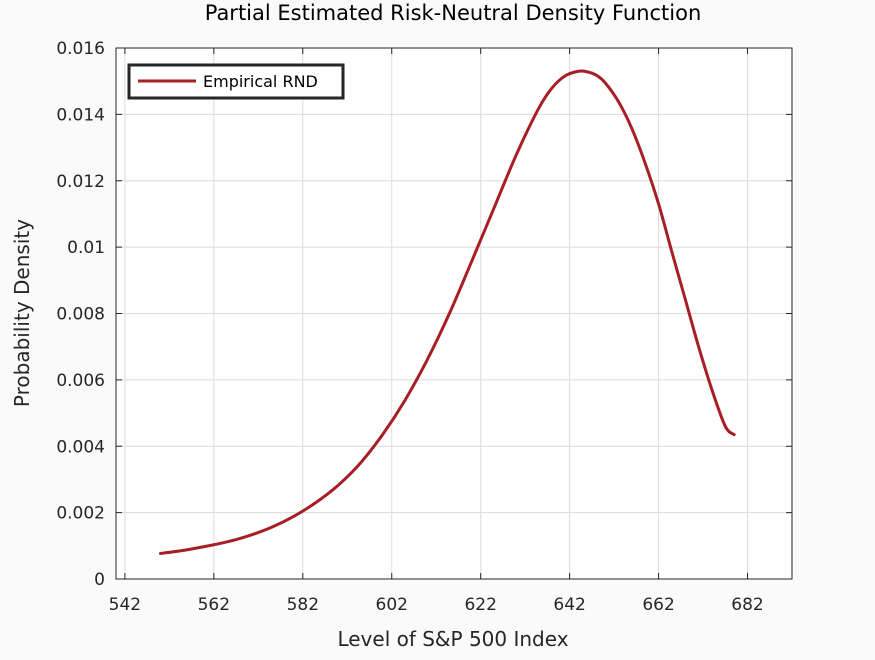 The width and height of the screenshot is (875, 660). What do you see at coordinates (80, 381) in the screenshot?
I see `y-tick-label: 0.006` at bounding box center [80, 381].